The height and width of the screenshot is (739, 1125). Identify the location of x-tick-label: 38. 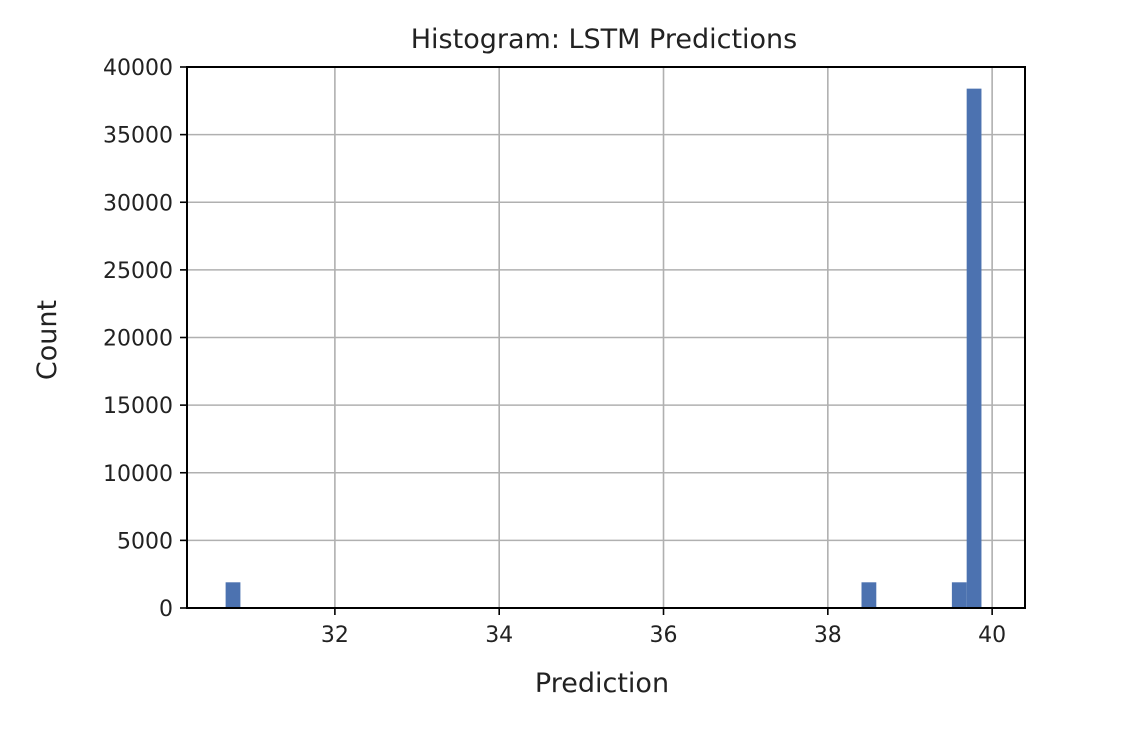
(828, 635).